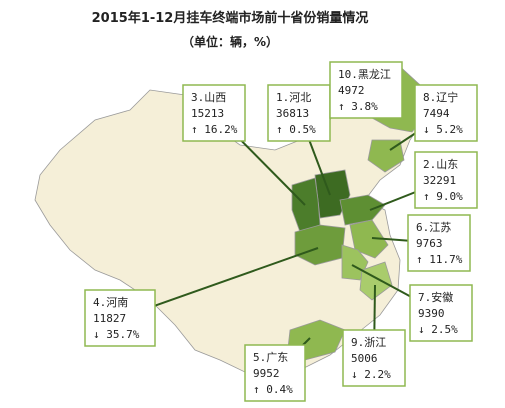 The image size is (505, 408). Describe the element at coordinates (116, 334) in the screenshot. I see `change: ↓ 35.7%` at that location.